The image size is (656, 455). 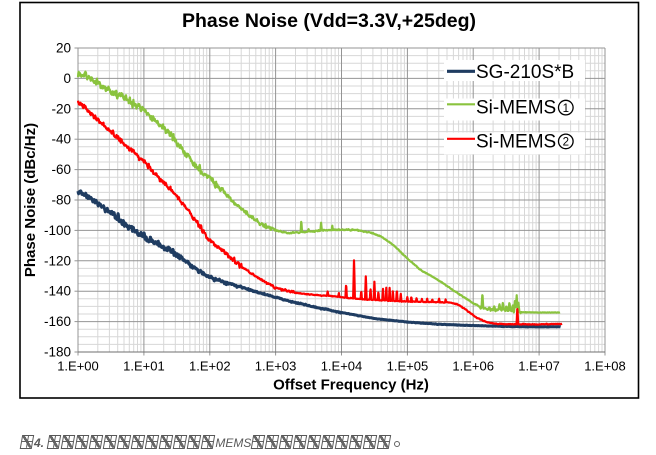 What do you see at coordinates (473, 366) in the screenshot?
I see `svg-text: 1.E+06` at bounding box center [473, 366].